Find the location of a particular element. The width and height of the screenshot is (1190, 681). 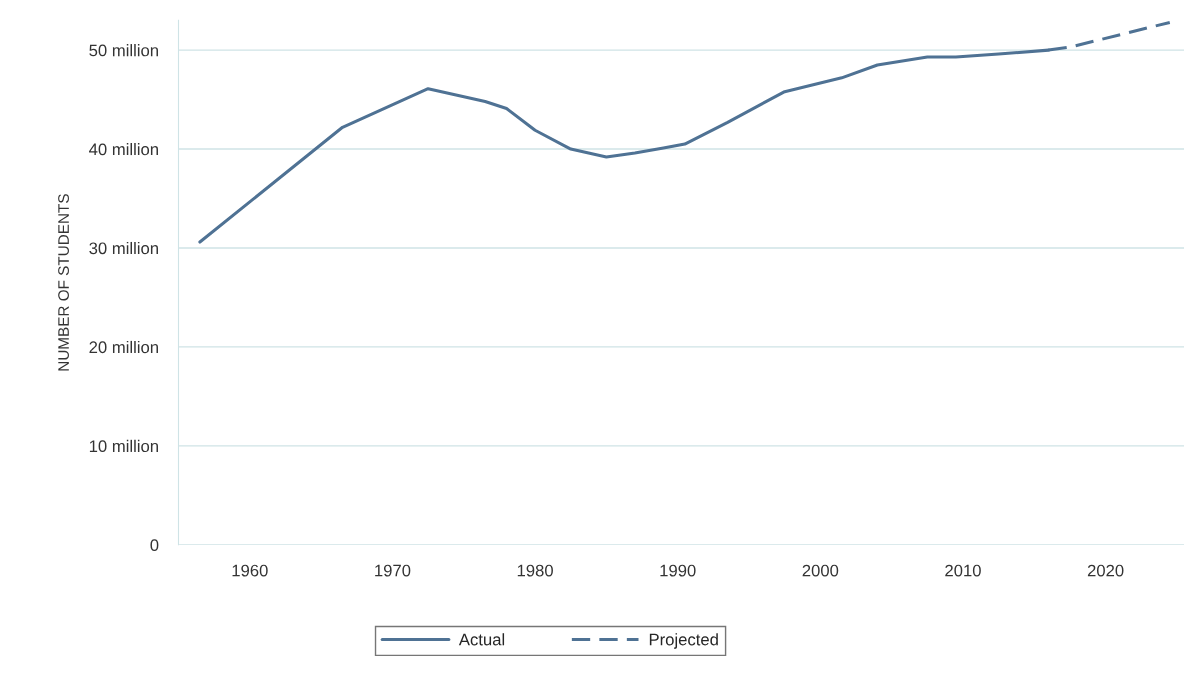

x-tick-label: 1990 is located at coordinates (678, 570).